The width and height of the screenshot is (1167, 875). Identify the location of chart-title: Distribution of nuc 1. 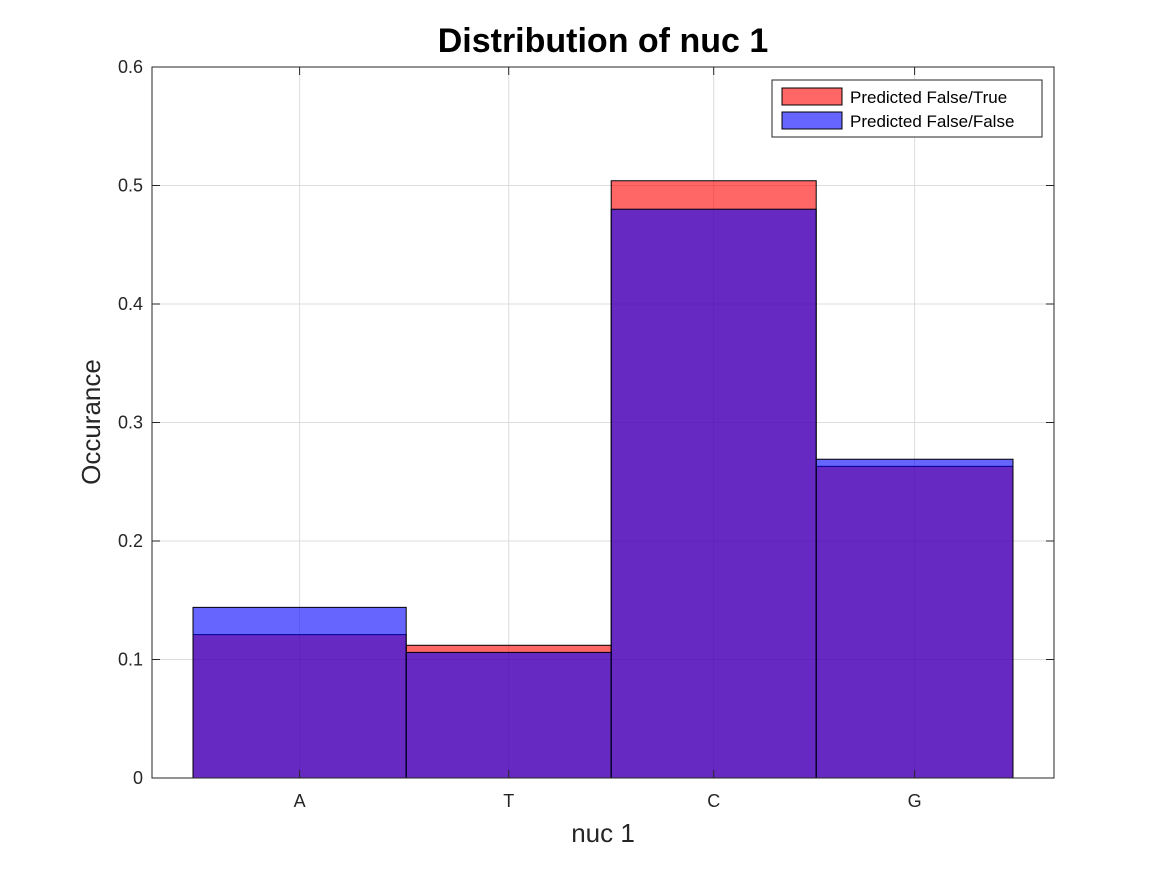
(603, 41).